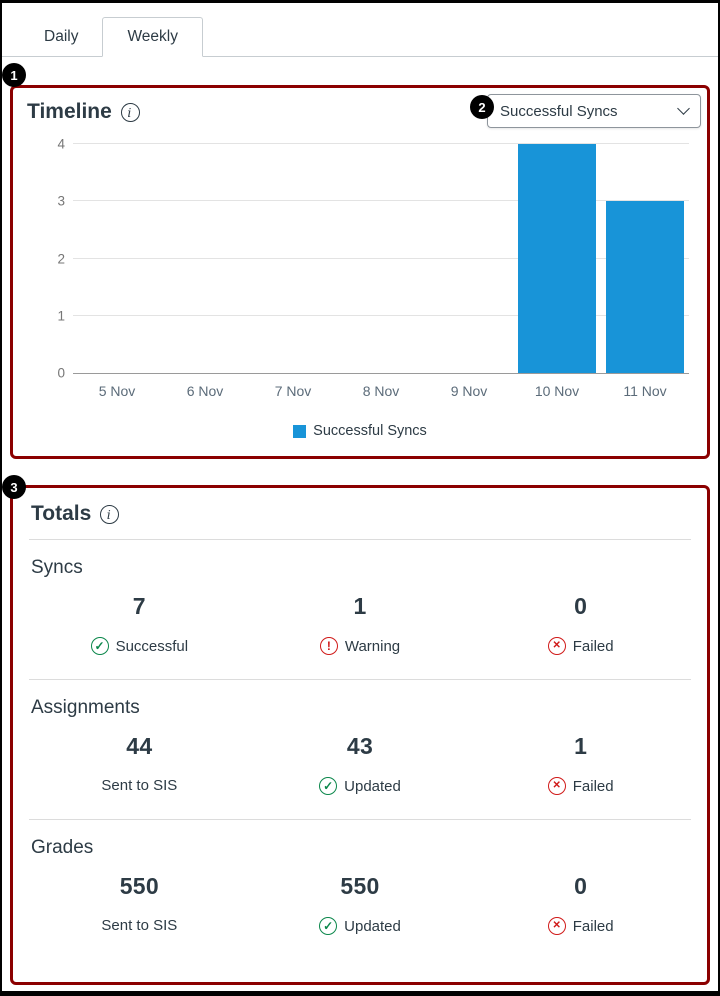  What do you see at coordinates (645, 287) in the screenshot?
I see `chart-bar-11-nov` at bounding box center [645, 287].